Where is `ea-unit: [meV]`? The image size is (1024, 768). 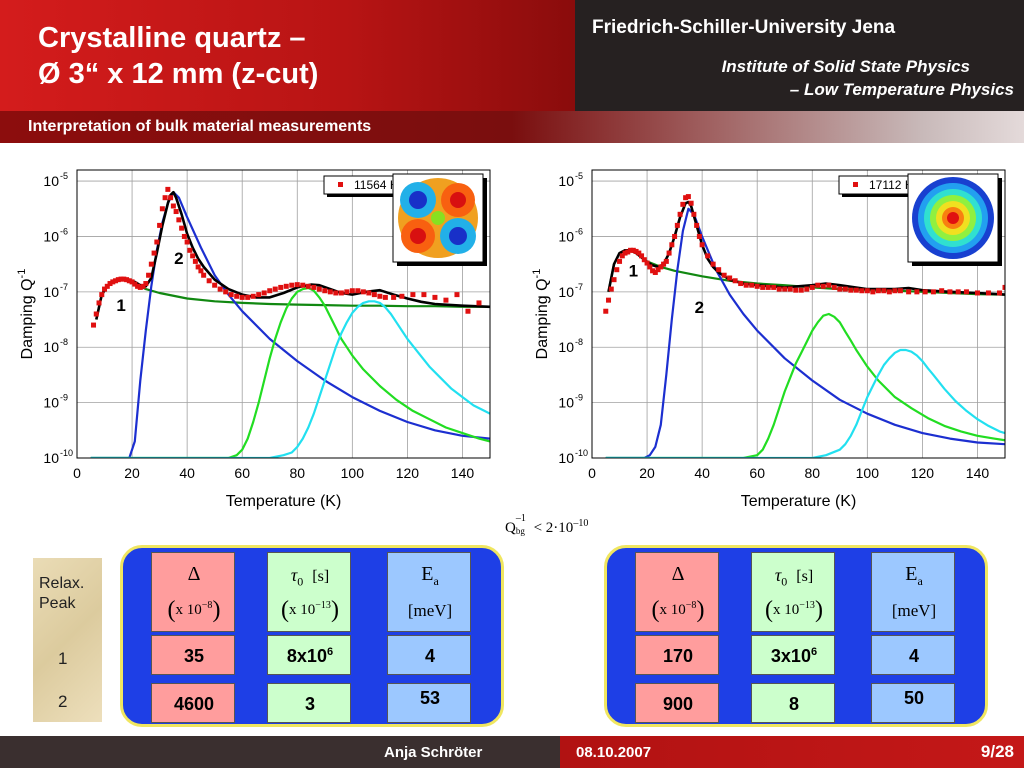
ea-unit: [meV] is located at coordinates (914, 610).